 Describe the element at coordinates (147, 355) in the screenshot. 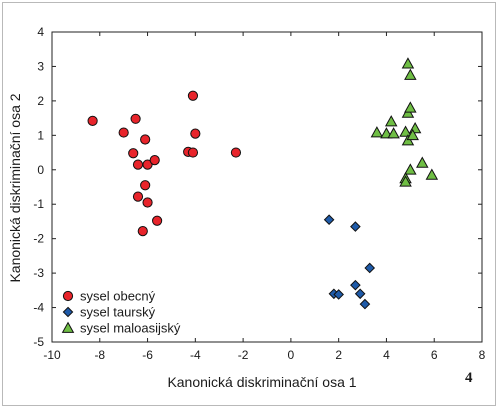

I see `x-tick-label: -6` at that location.